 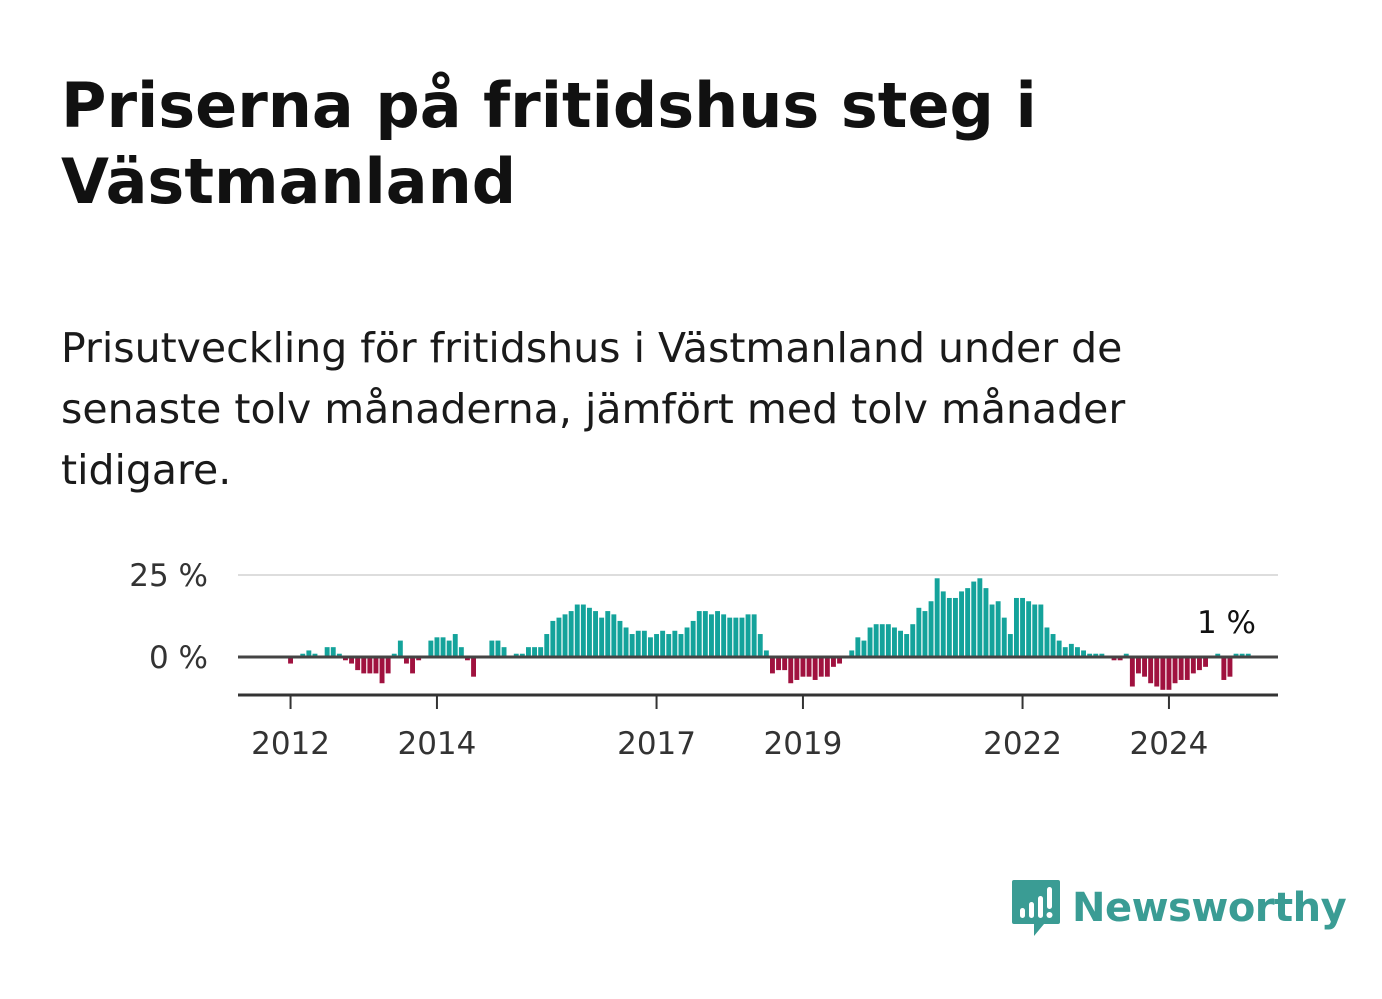 What do you see at coordinates (802, 744) in the screenshot?
I see `x-tick-label: 2019` at bounding box center [802, 744].